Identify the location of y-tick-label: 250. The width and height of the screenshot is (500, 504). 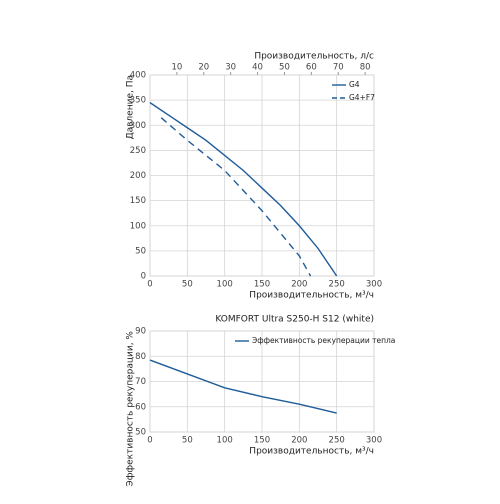
(138, 151).